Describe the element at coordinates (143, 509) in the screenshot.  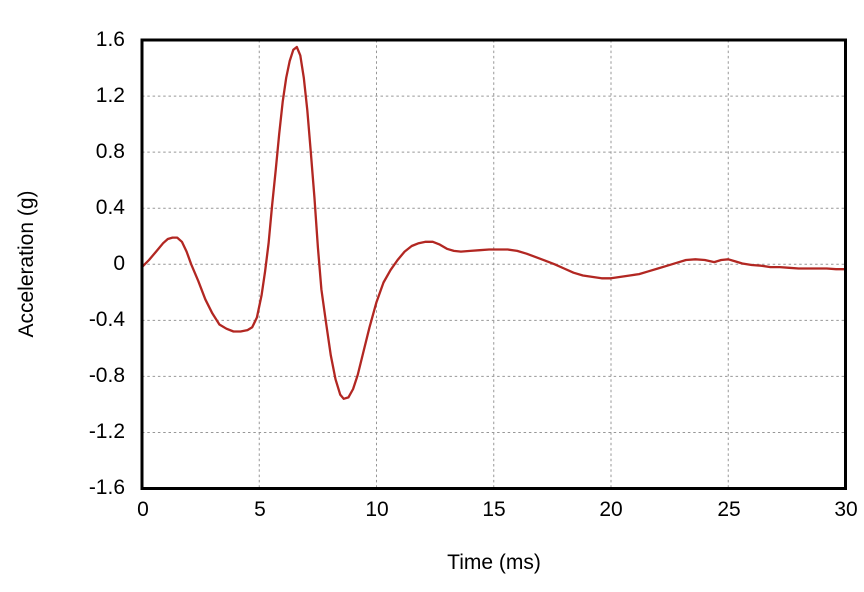
I see `x-tick-label-0: 0` at that location.